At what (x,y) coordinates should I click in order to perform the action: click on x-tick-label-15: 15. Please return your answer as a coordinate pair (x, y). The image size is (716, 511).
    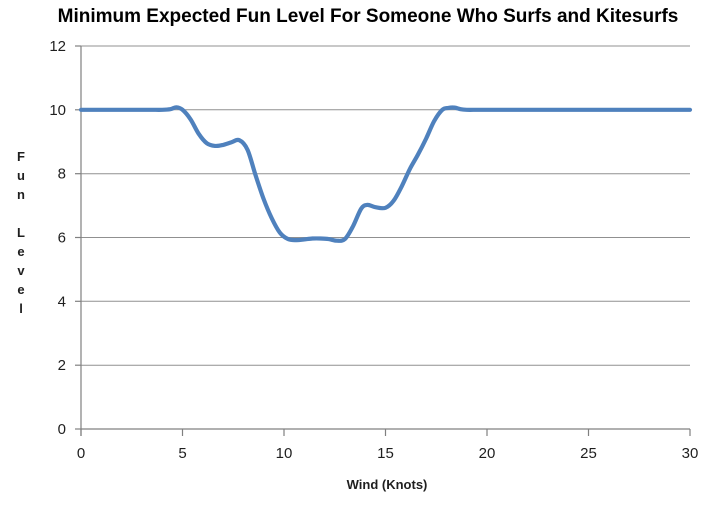
    Looking at the image, I should click on (385, 453).